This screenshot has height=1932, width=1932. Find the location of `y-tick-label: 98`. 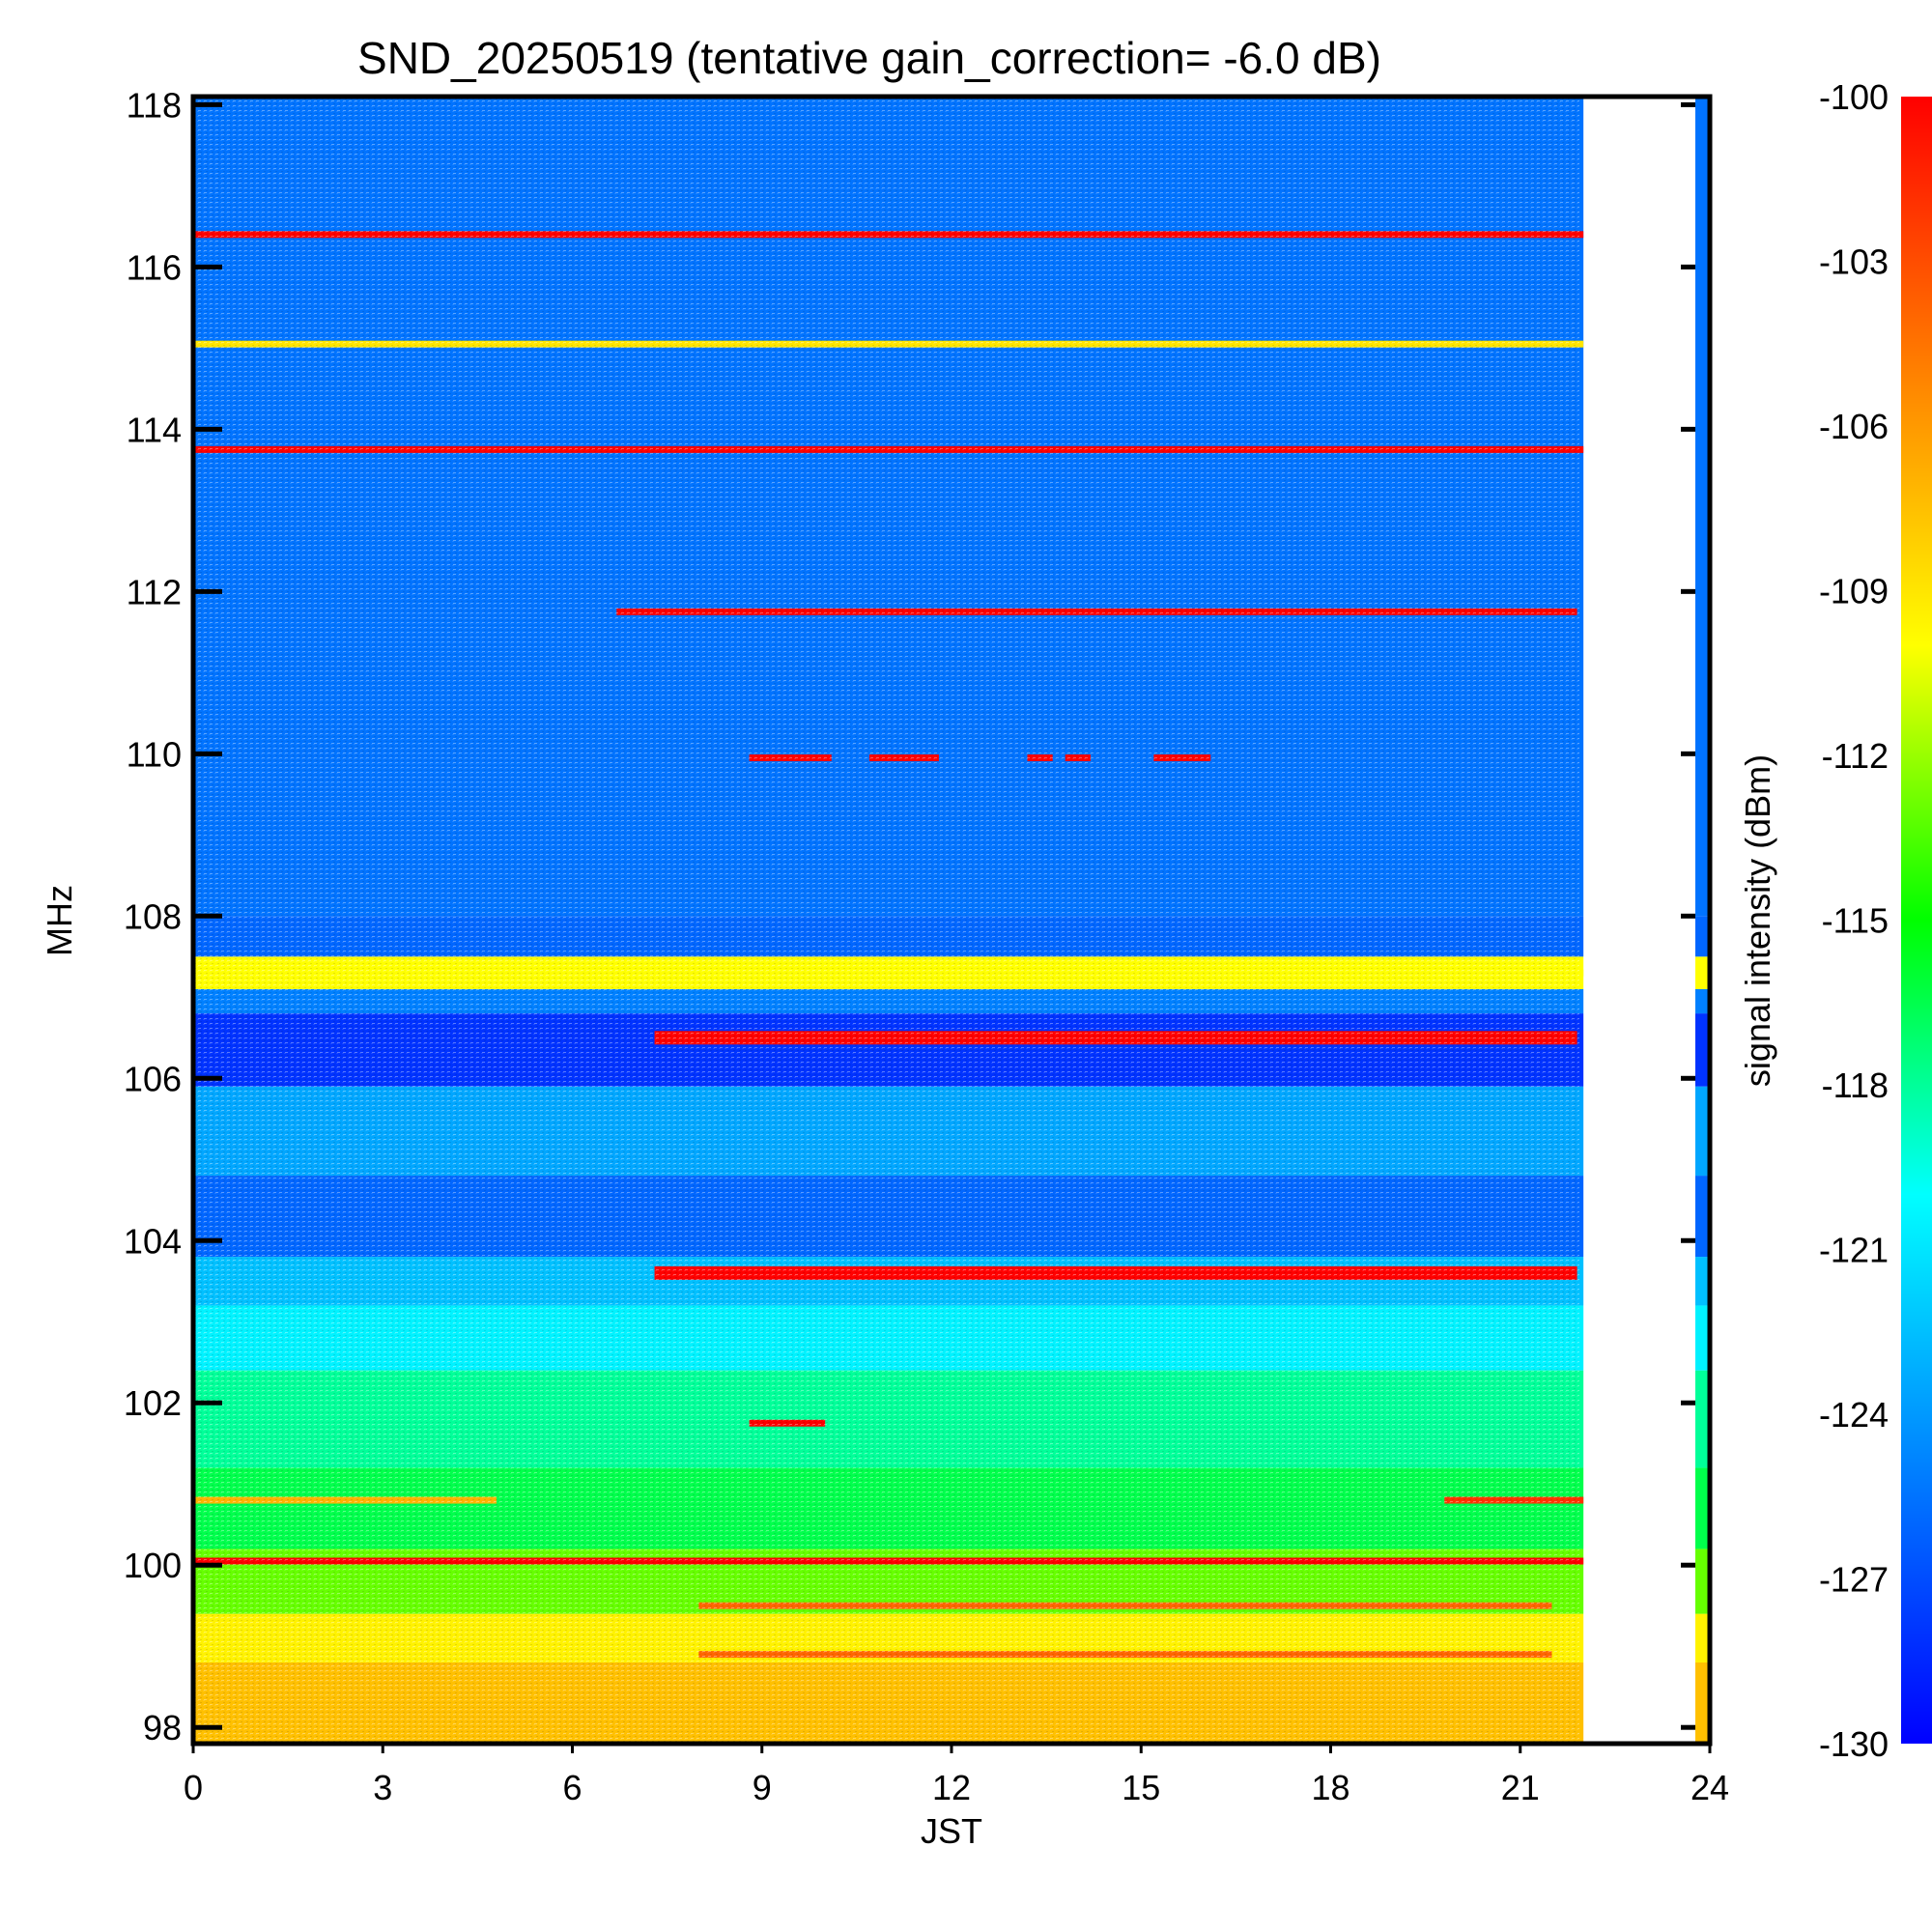

y-tick-label: 98 is located at coordinates (162, 1727).